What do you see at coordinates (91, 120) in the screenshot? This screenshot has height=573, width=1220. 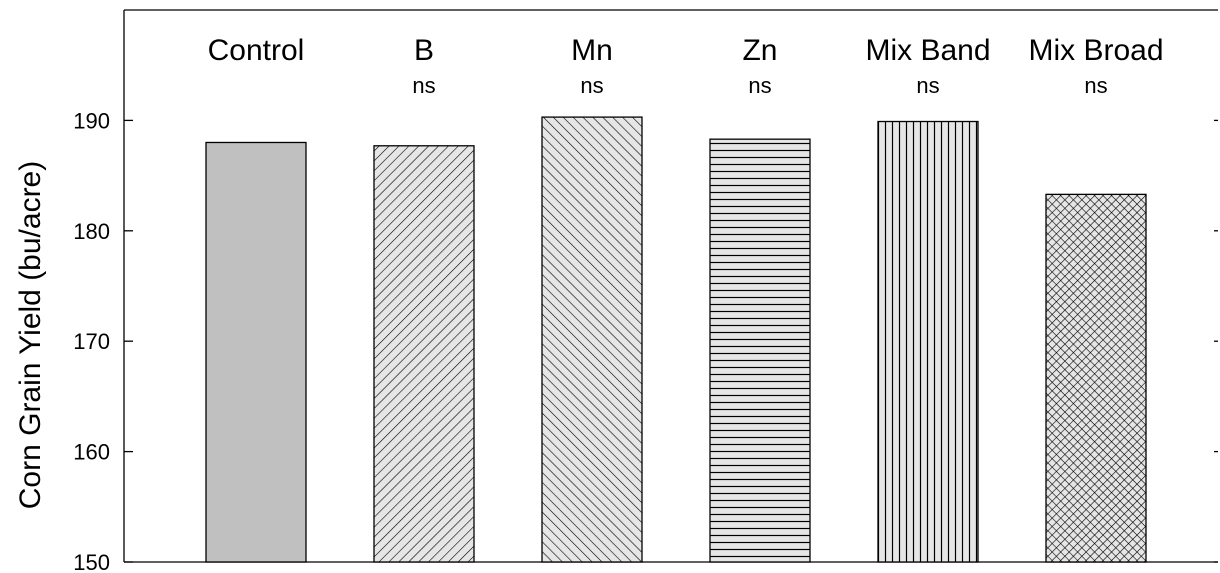 I see `y-tick-label: 190` at bounding box center [91, 120].